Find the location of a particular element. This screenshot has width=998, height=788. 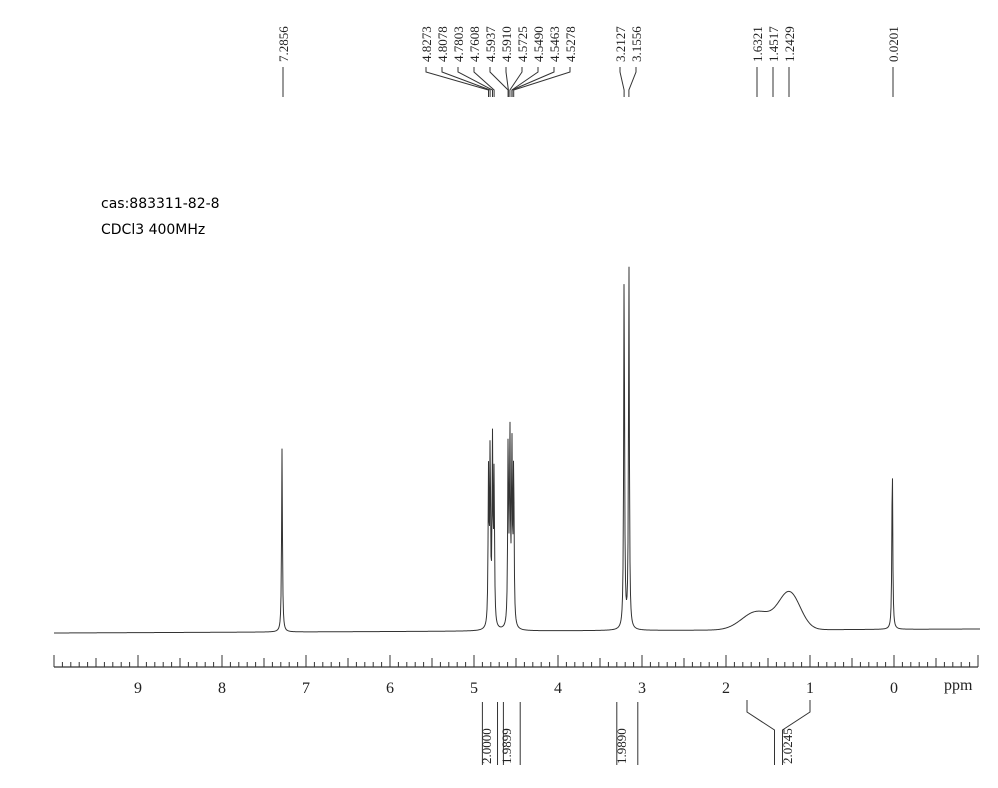

peak-shift-label: 4.5463 is located at coordinates (554, 44).